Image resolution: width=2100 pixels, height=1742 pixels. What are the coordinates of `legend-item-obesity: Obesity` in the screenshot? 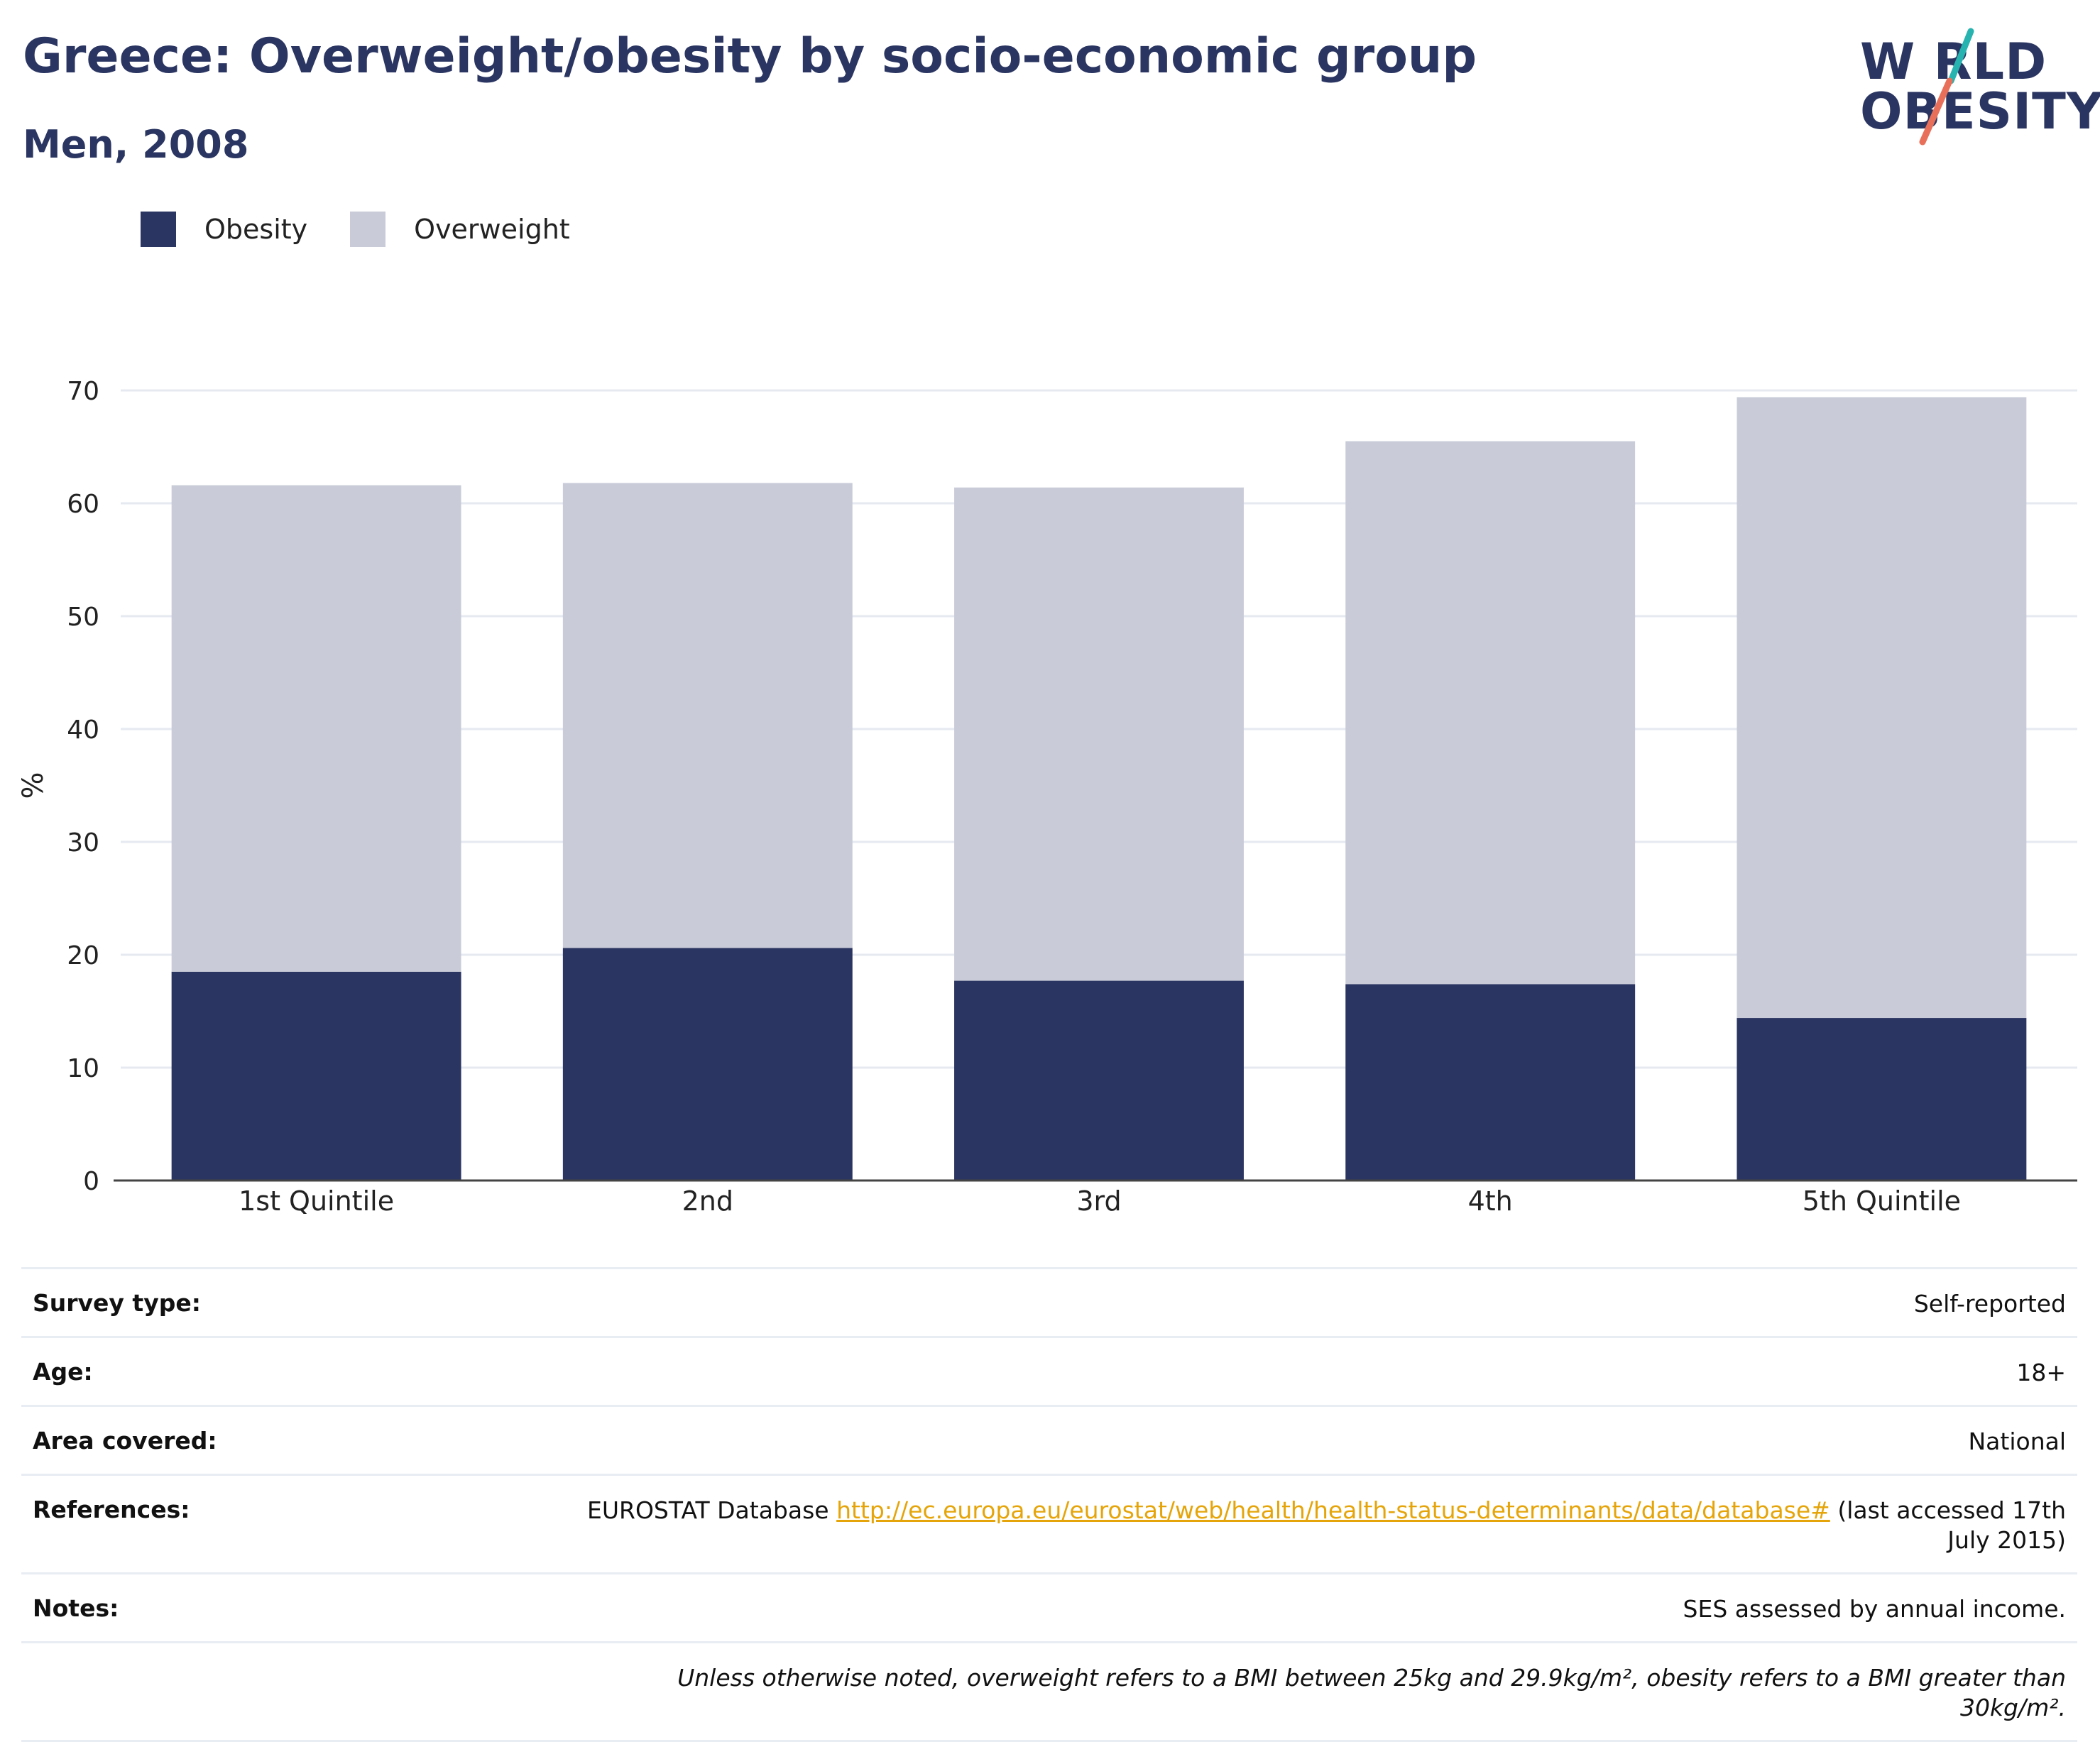 It's located at (224, 230).